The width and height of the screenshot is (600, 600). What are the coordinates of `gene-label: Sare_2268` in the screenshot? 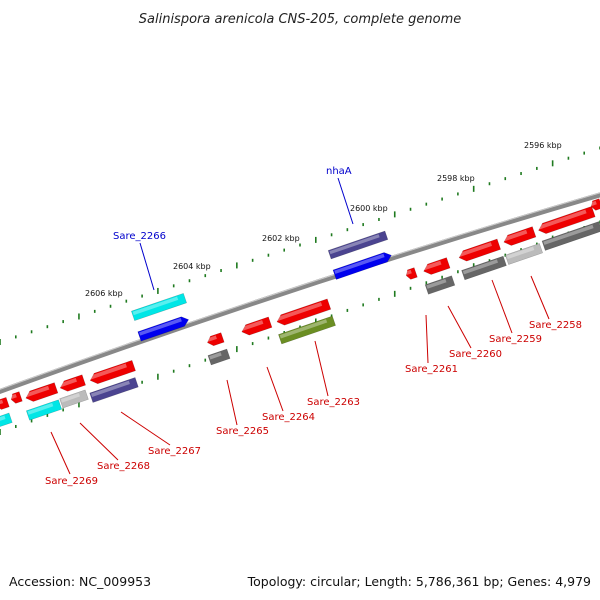 It's located at (123, 466).